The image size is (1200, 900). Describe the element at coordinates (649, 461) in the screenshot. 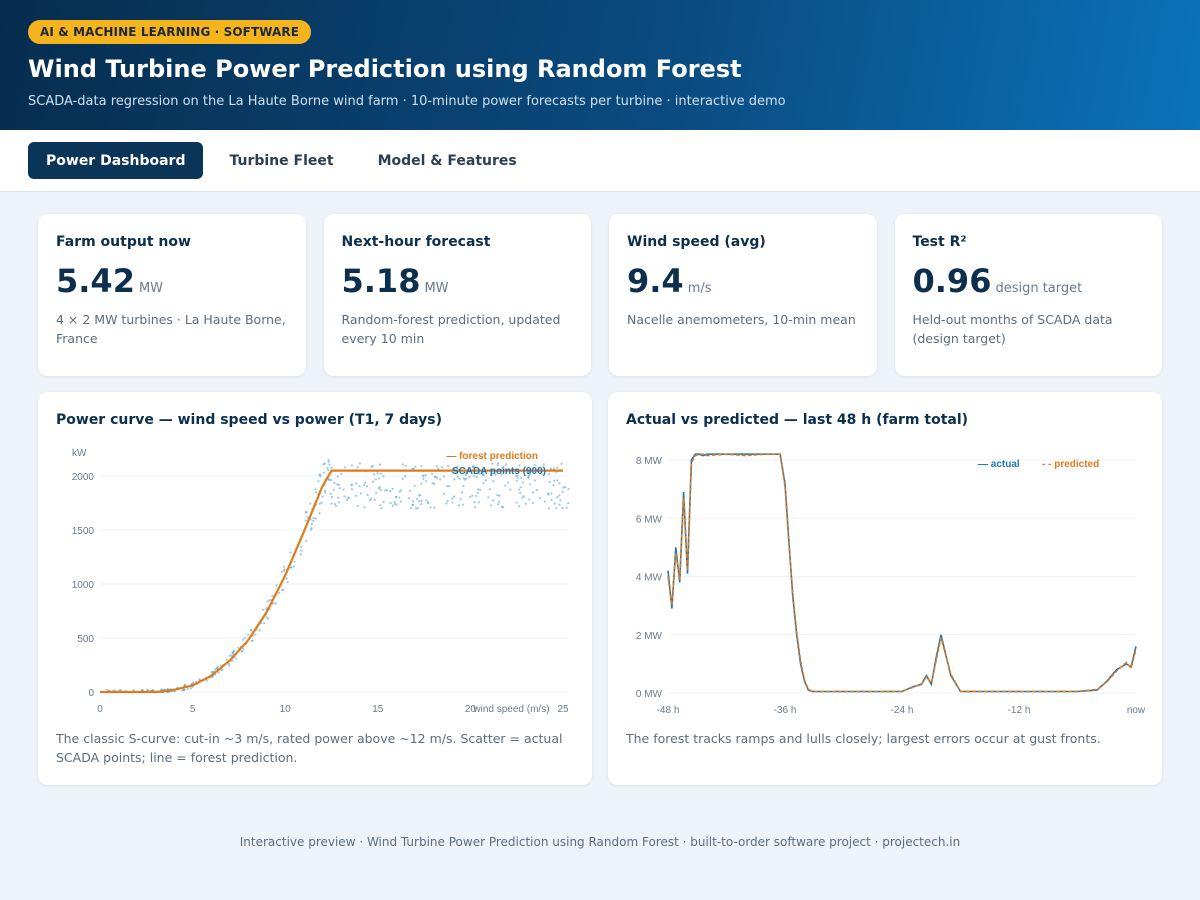

I see `y-tick-label: 8 MW` at that location.